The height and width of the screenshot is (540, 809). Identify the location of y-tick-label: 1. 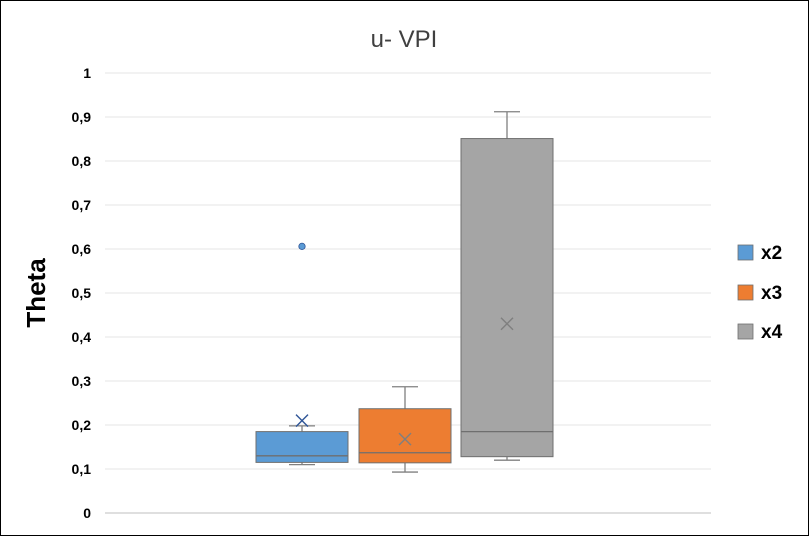
(87, 73).